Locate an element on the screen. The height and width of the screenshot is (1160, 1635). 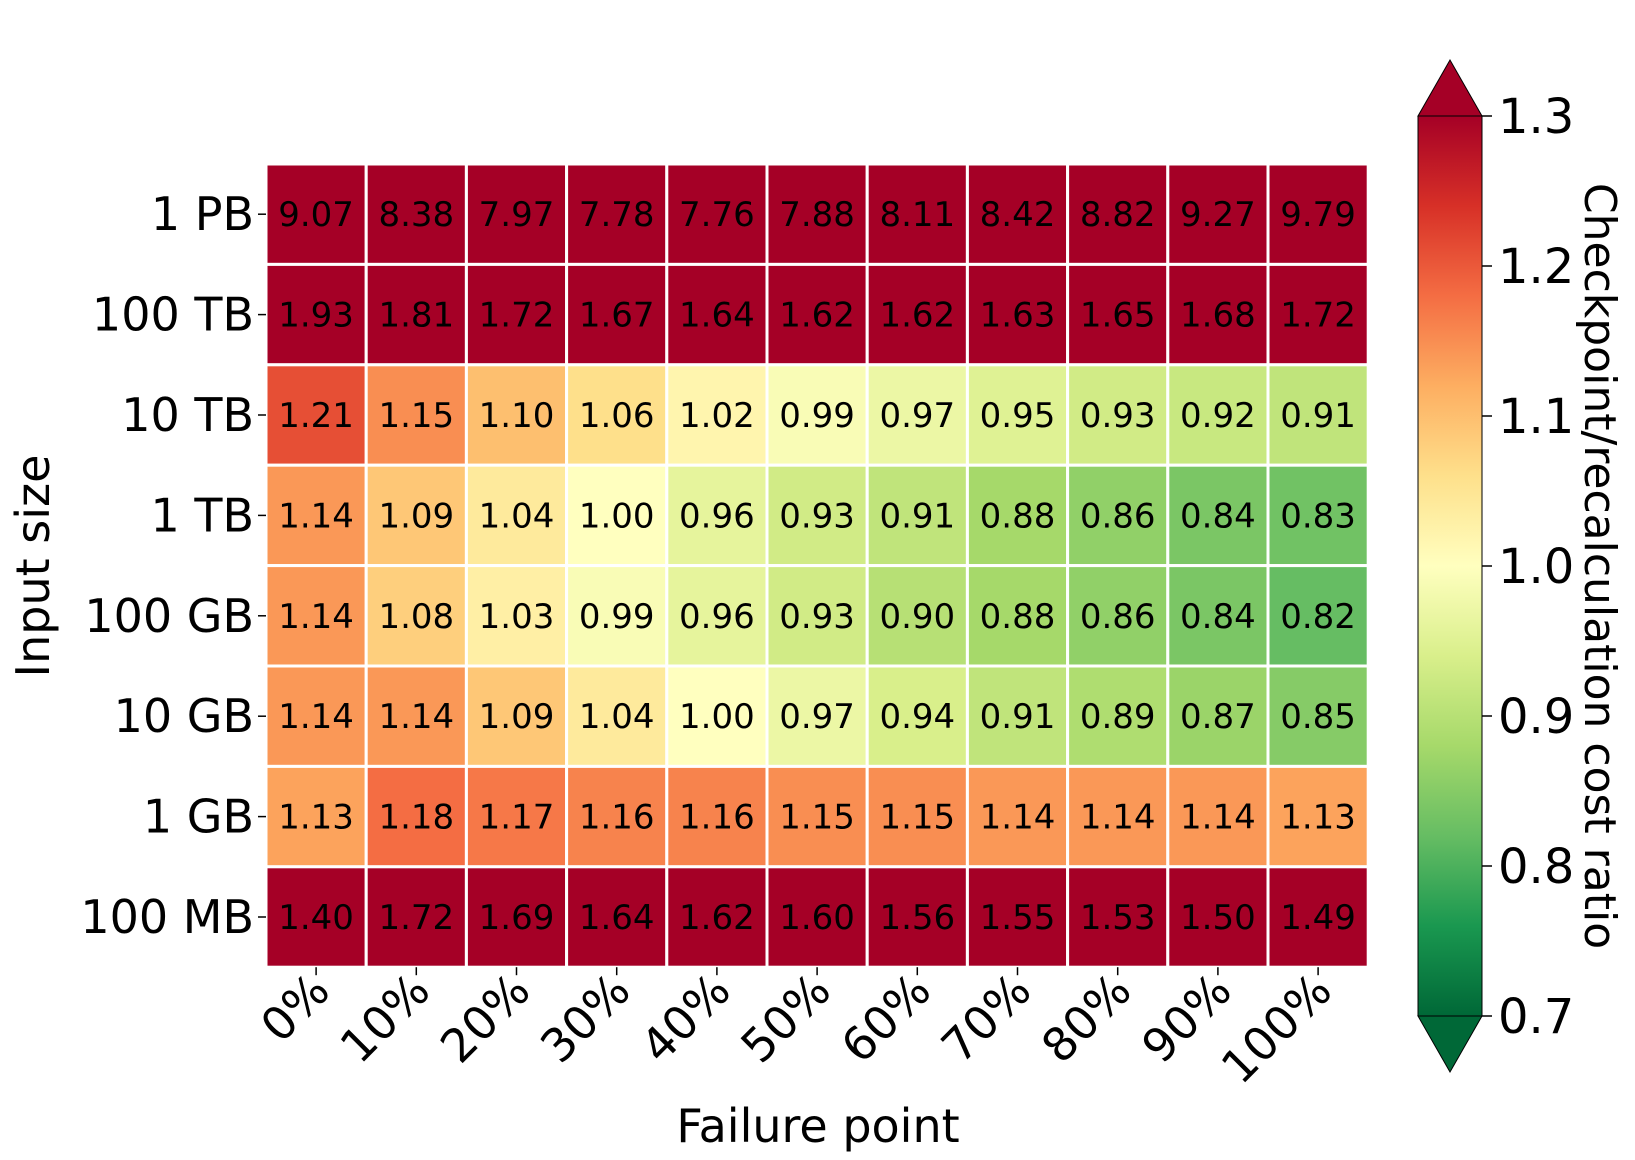
cell-value-label: 1.13 is located at coordinates (1318, 818).